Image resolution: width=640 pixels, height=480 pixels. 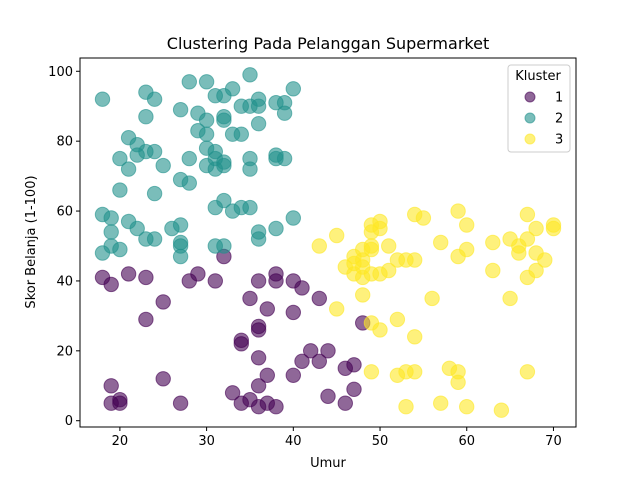 What do you see at coordinates (559, 119) in the screenshot?
I see `legend-label: 2` at bounding box center [559, 119].